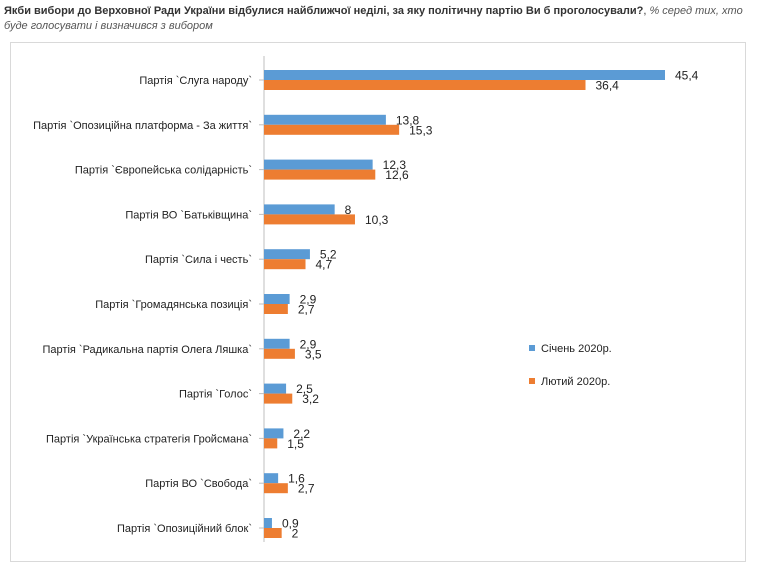 The width and height of the screenshot is (760, 567). I want to click on legend-label-january: Січень 2020р., so click(576, 349).